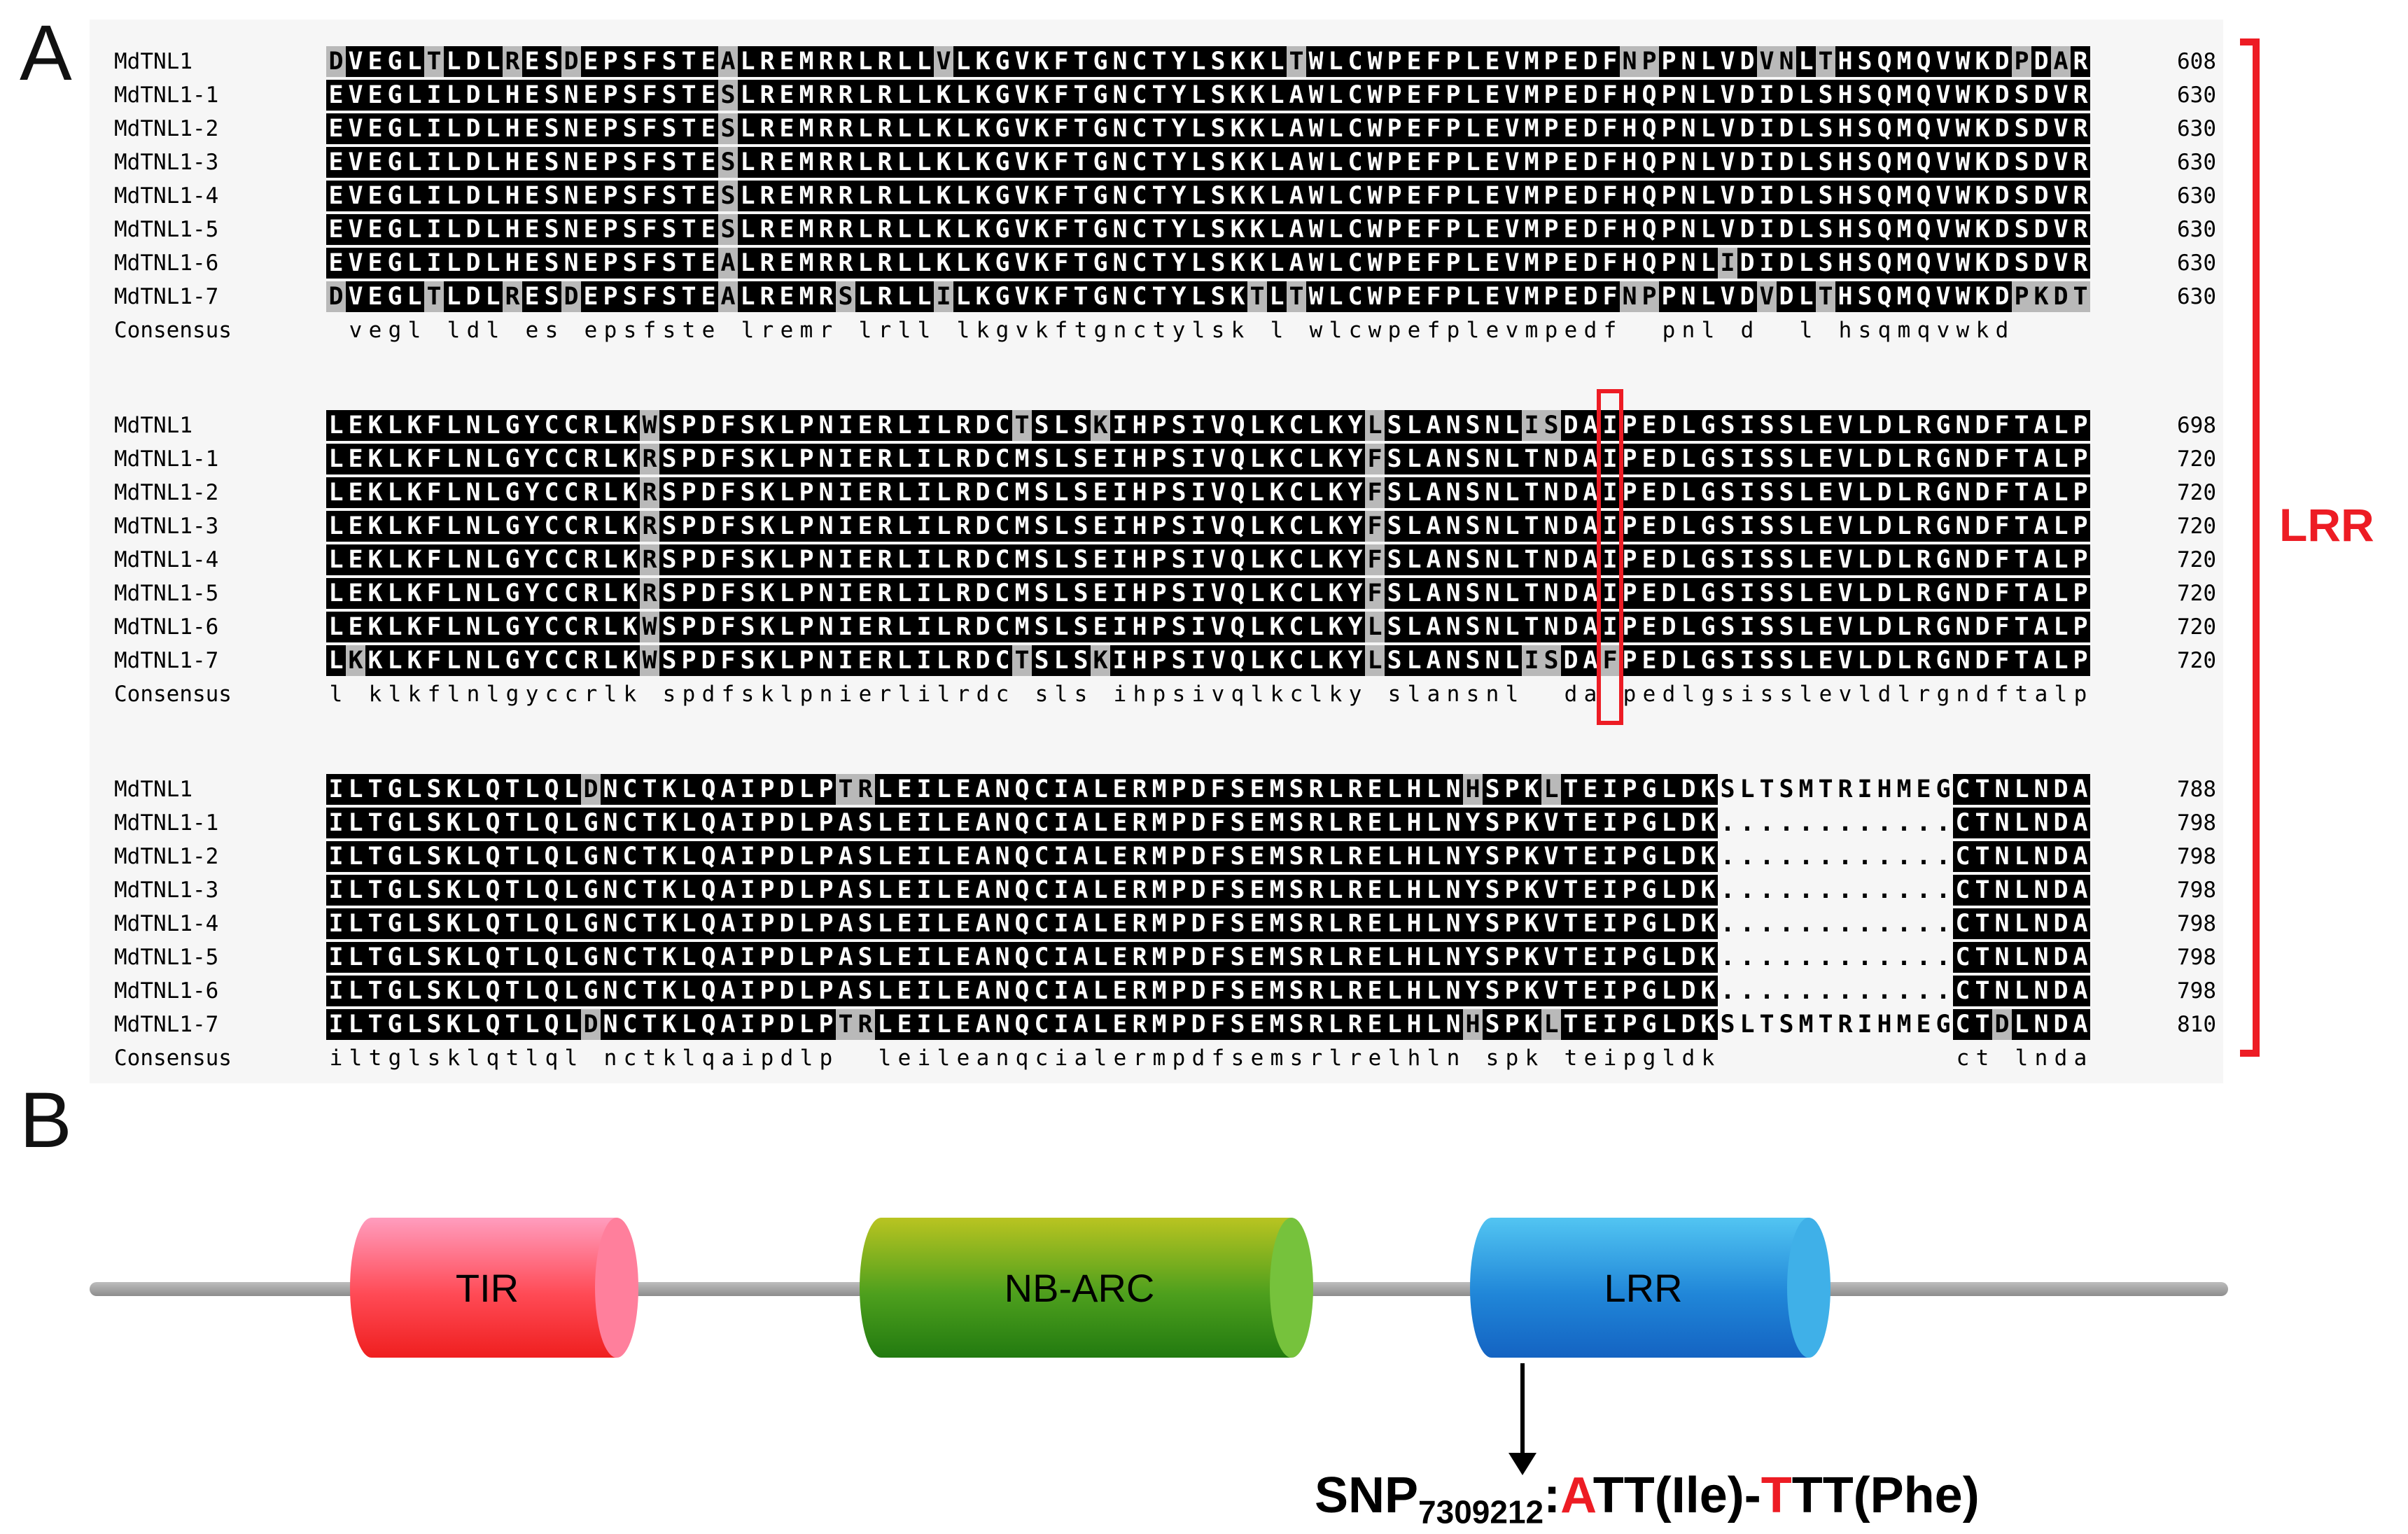 This screenshot has width=2408, height=1534. I want to click on residue: W, so click(1963, 263).